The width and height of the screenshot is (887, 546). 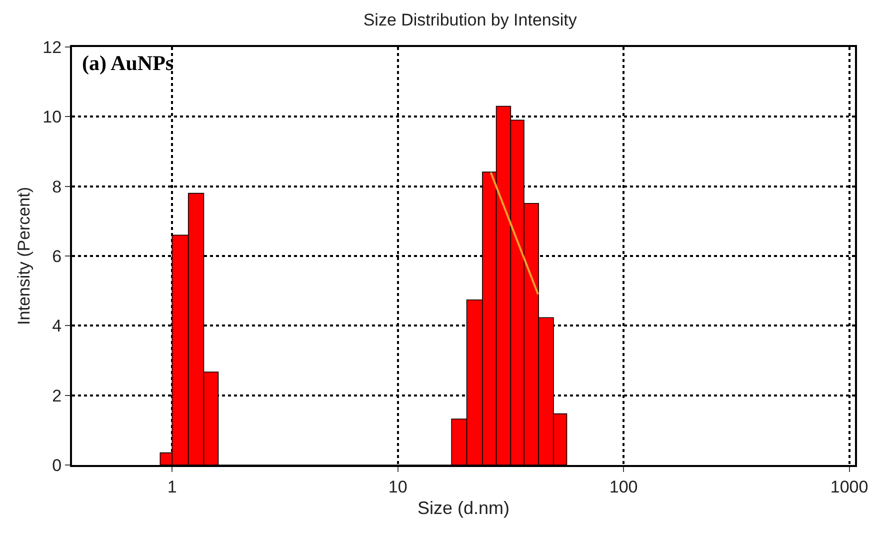 What do you see at coordinates (463, 508) in the screenshot?
I see `x-axis-title: Size (d.nm)` at bounding box center [463, 508].